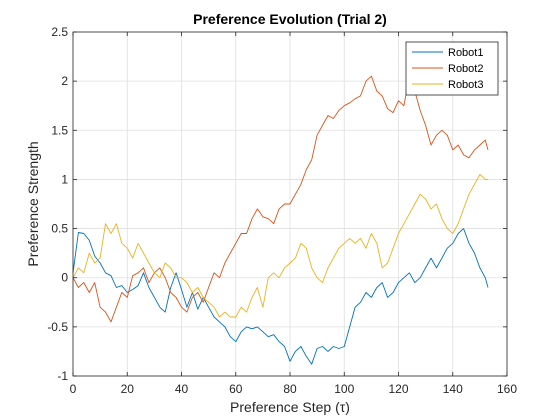 The width and height of the screenshot is (560, 420). What do you see at coordinates (465, 69) in the screenshot?
I see `legend-label: Robot2` at bounding box center [465, 69].